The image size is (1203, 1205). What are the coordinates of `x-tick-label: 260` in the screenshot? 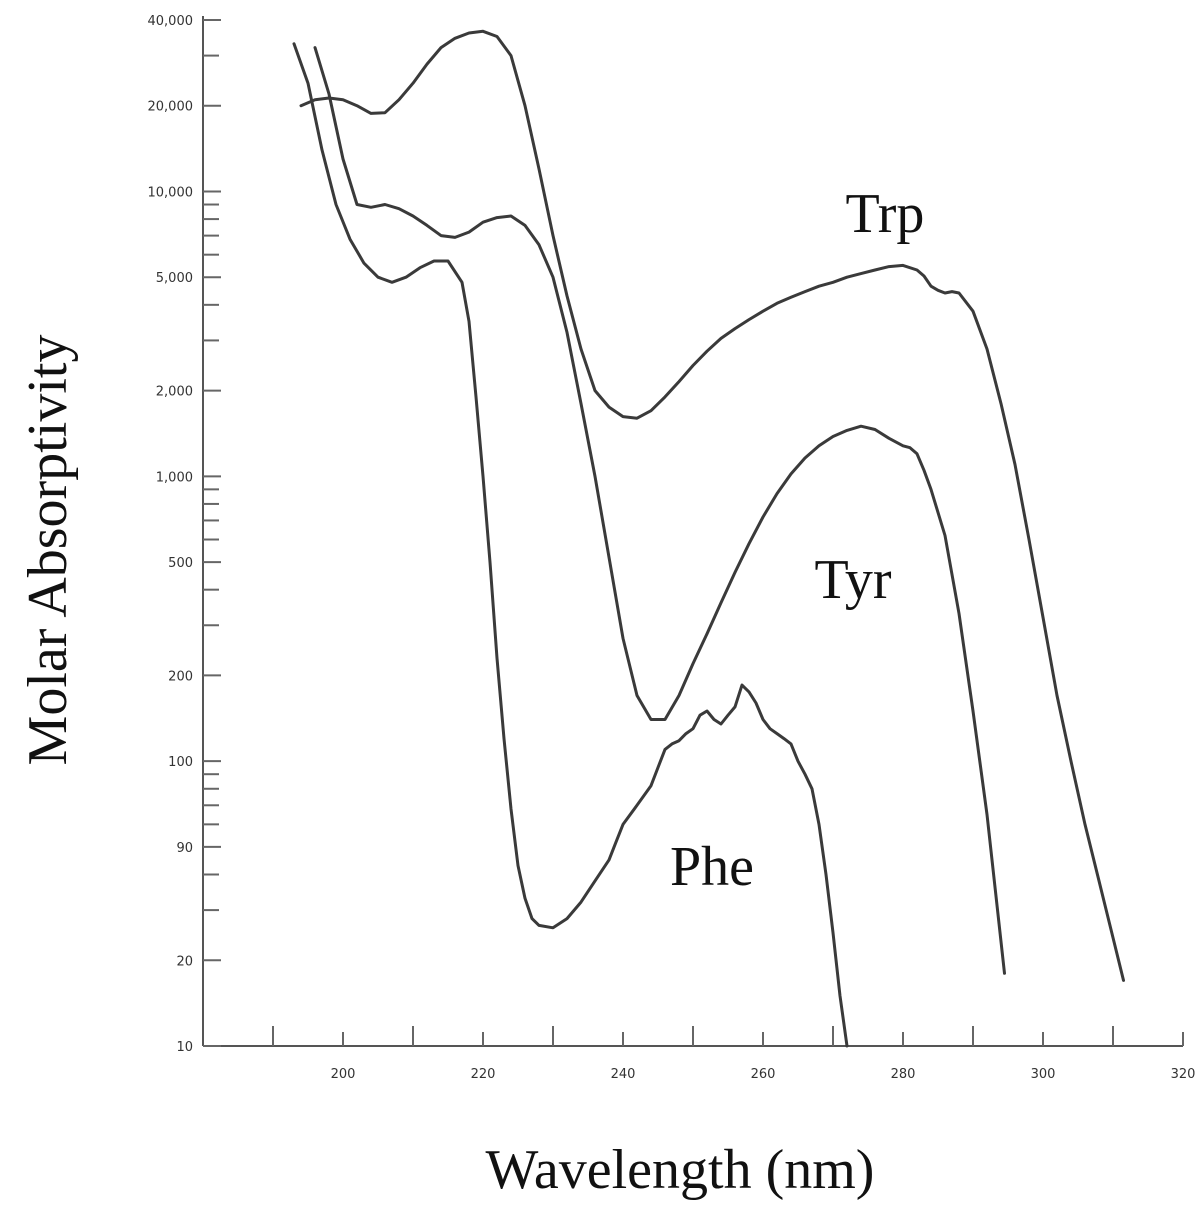 It's located at (763, 1074).